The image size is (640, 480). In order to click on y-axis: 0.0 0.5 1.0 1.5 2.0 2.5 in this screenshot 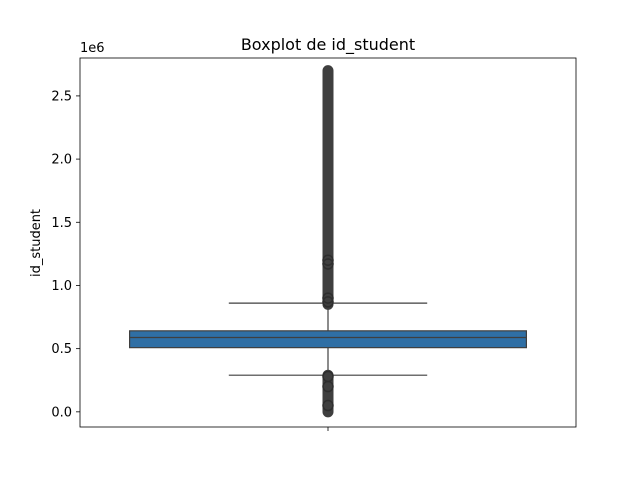, I will do `click(65, 254)`.